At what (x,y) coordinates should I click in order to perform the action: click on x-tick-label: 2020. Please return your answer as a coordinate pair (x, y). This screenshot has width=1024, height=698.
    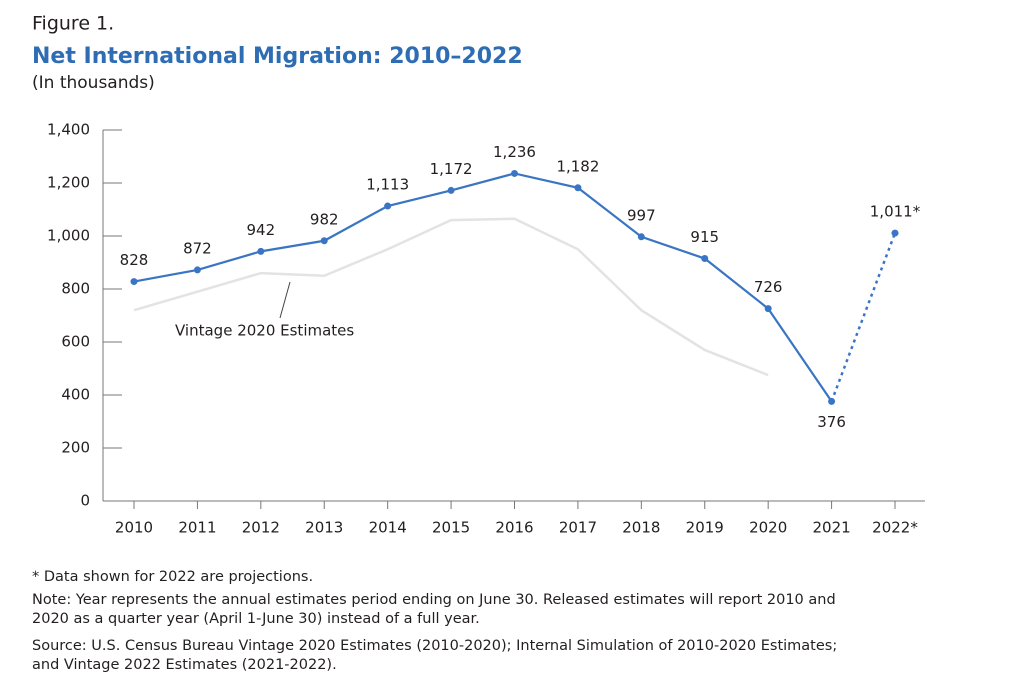
    Looking at the image, I should click on (768, 528).